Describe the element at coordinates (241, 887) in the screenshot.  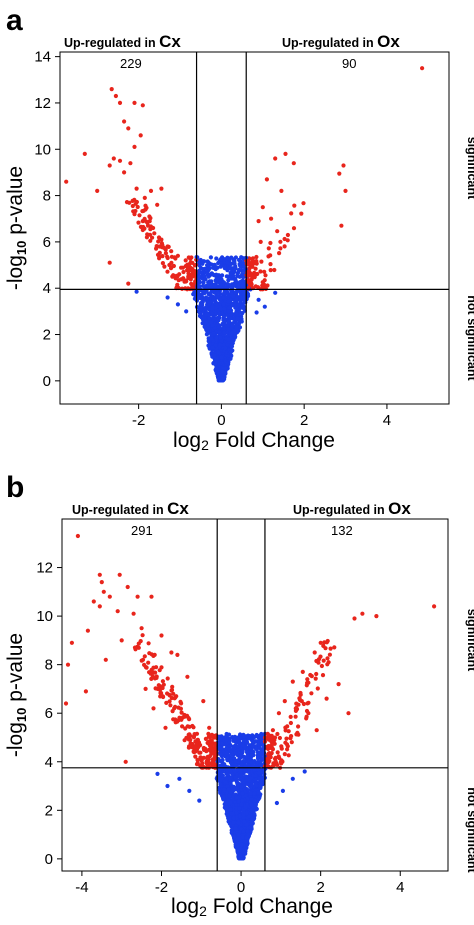
I see `x-tick-label: 0` at that location.